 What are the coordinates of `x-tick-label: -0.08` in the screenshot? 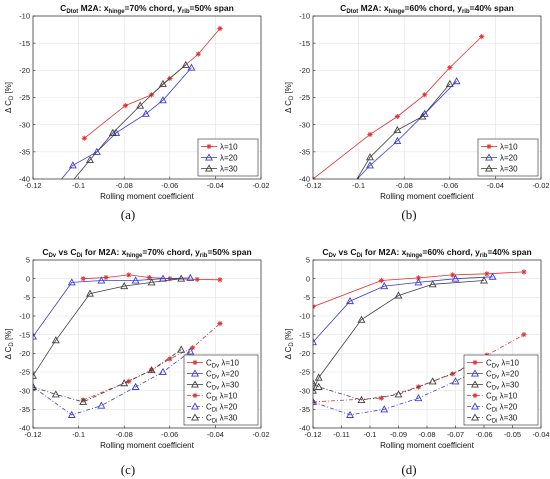 It's located at (124, 434).